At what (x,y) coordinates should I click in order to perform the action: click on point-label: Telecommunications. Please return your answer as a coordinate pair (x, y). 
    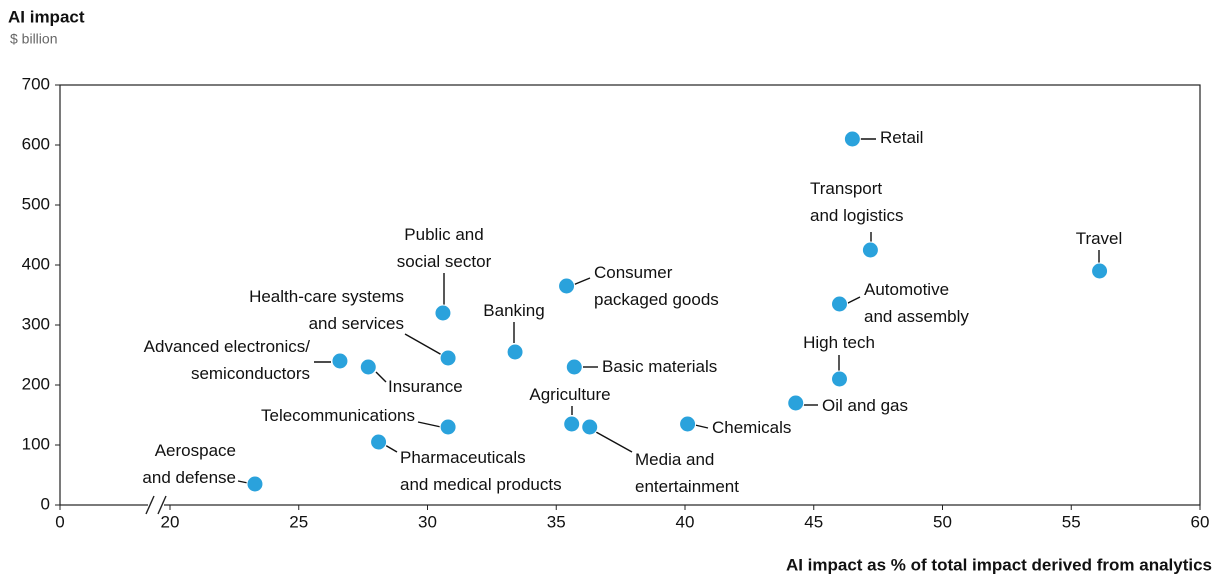
    Looking at the image, I should click on (338, 415).